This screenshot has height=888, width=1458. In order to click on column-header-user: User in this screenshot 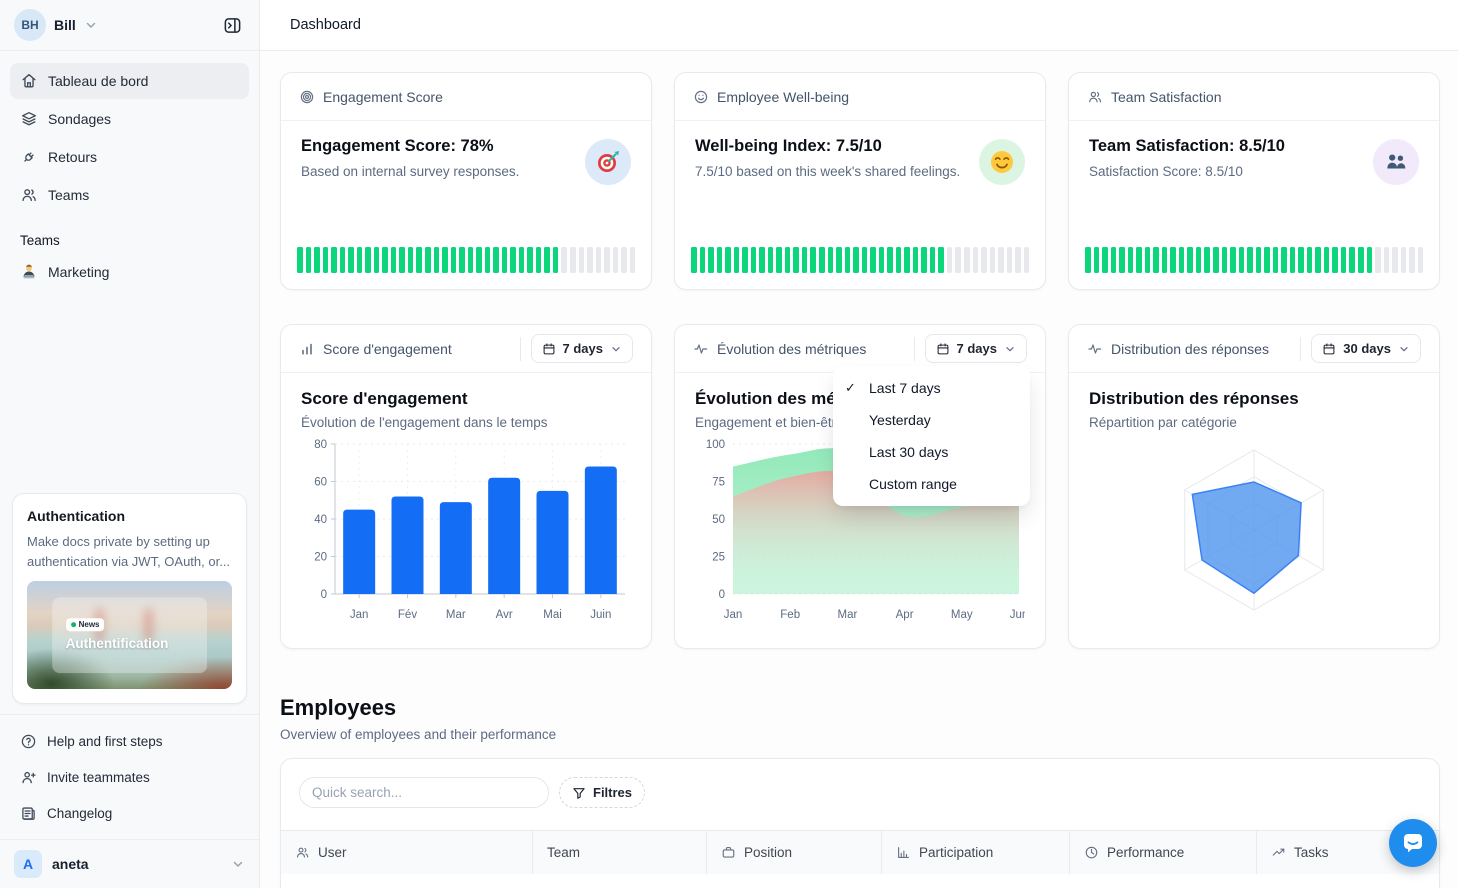, I will do `click(407, 852)`.